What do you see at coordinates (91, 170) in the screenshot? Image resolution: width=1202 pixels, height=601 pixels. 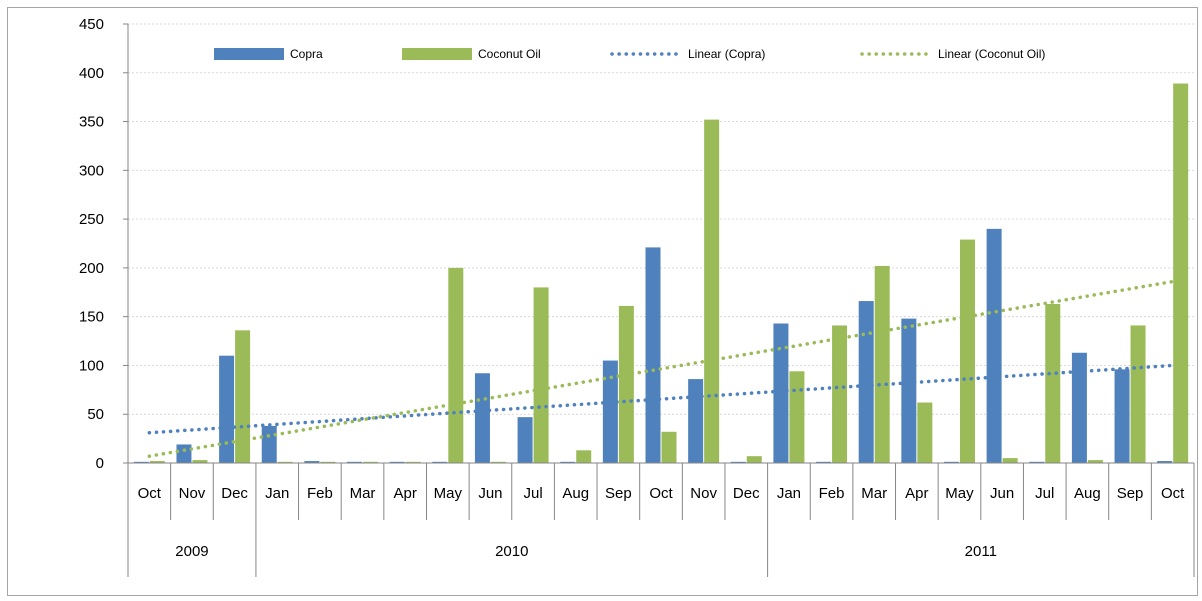 I see `y-tick-label: 300` at bounding box center [91, 170].